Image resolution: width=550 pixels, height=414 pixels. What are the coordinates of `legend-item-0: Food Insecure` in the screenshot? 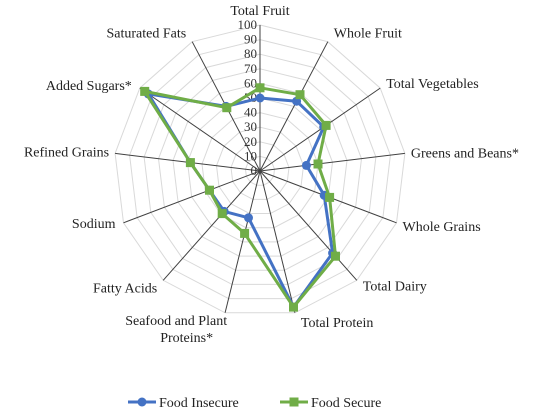 It's located at (183, 403).